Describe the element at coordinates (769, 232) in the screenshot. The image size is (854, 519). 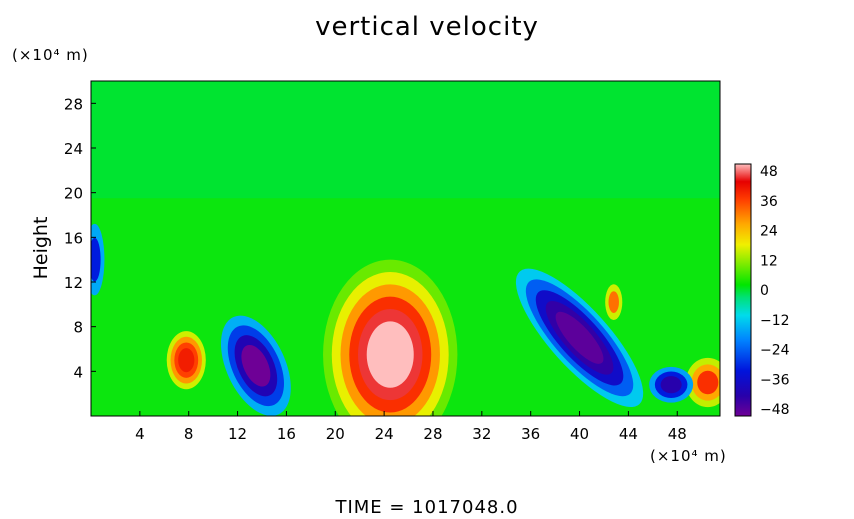
I see `colorbar-tick-label: 24` at that location.